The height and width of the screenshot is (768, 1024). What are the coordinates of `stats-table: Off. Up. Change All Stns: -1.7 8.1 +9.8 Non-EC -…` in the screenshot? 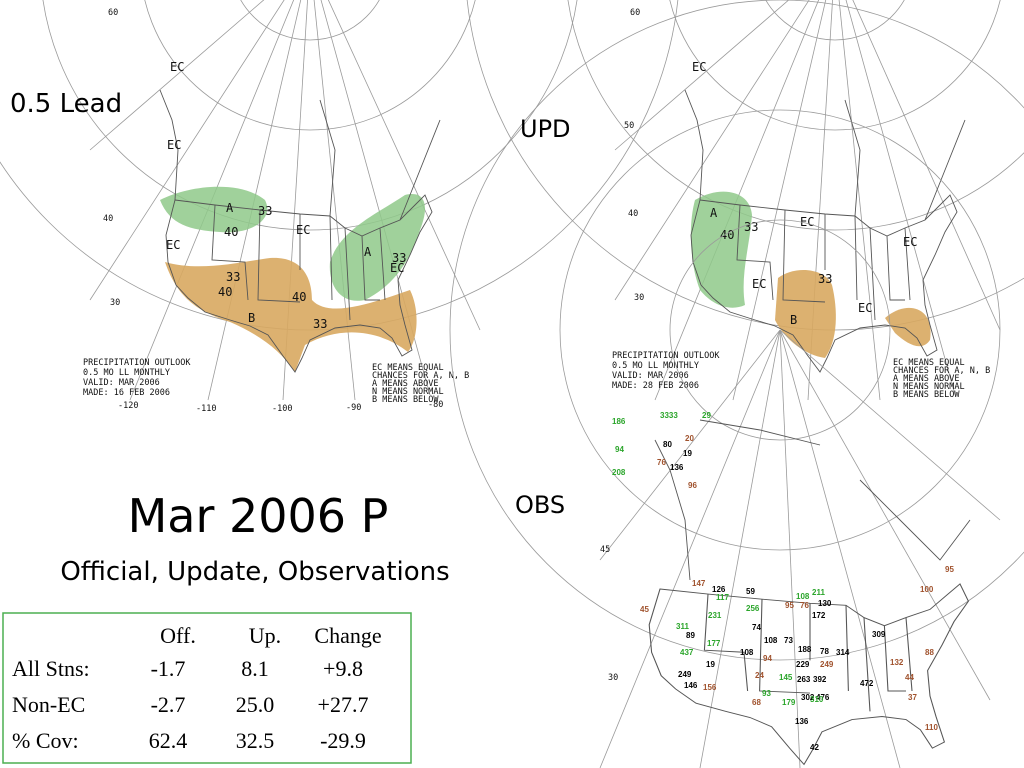 It's located at (197, 688).